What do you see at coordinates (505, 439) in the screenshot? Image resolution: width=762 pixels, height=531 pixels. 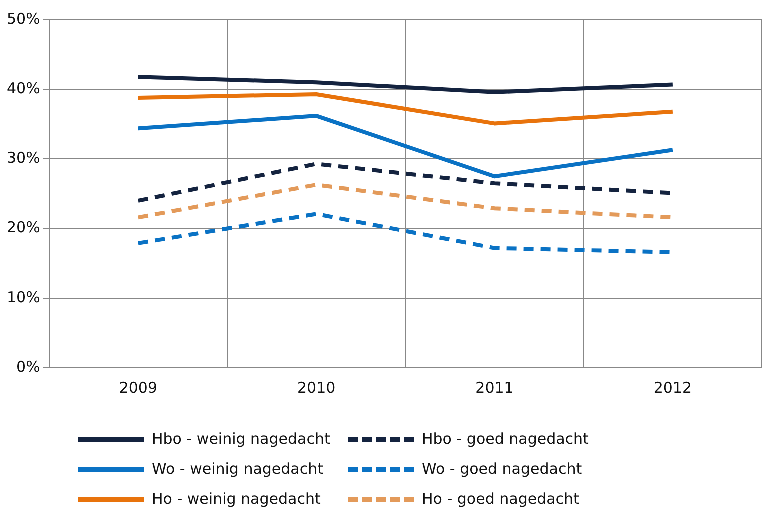 I see `legend-label: Hbo - goed nagedacht` at bounding box center [505, 439].